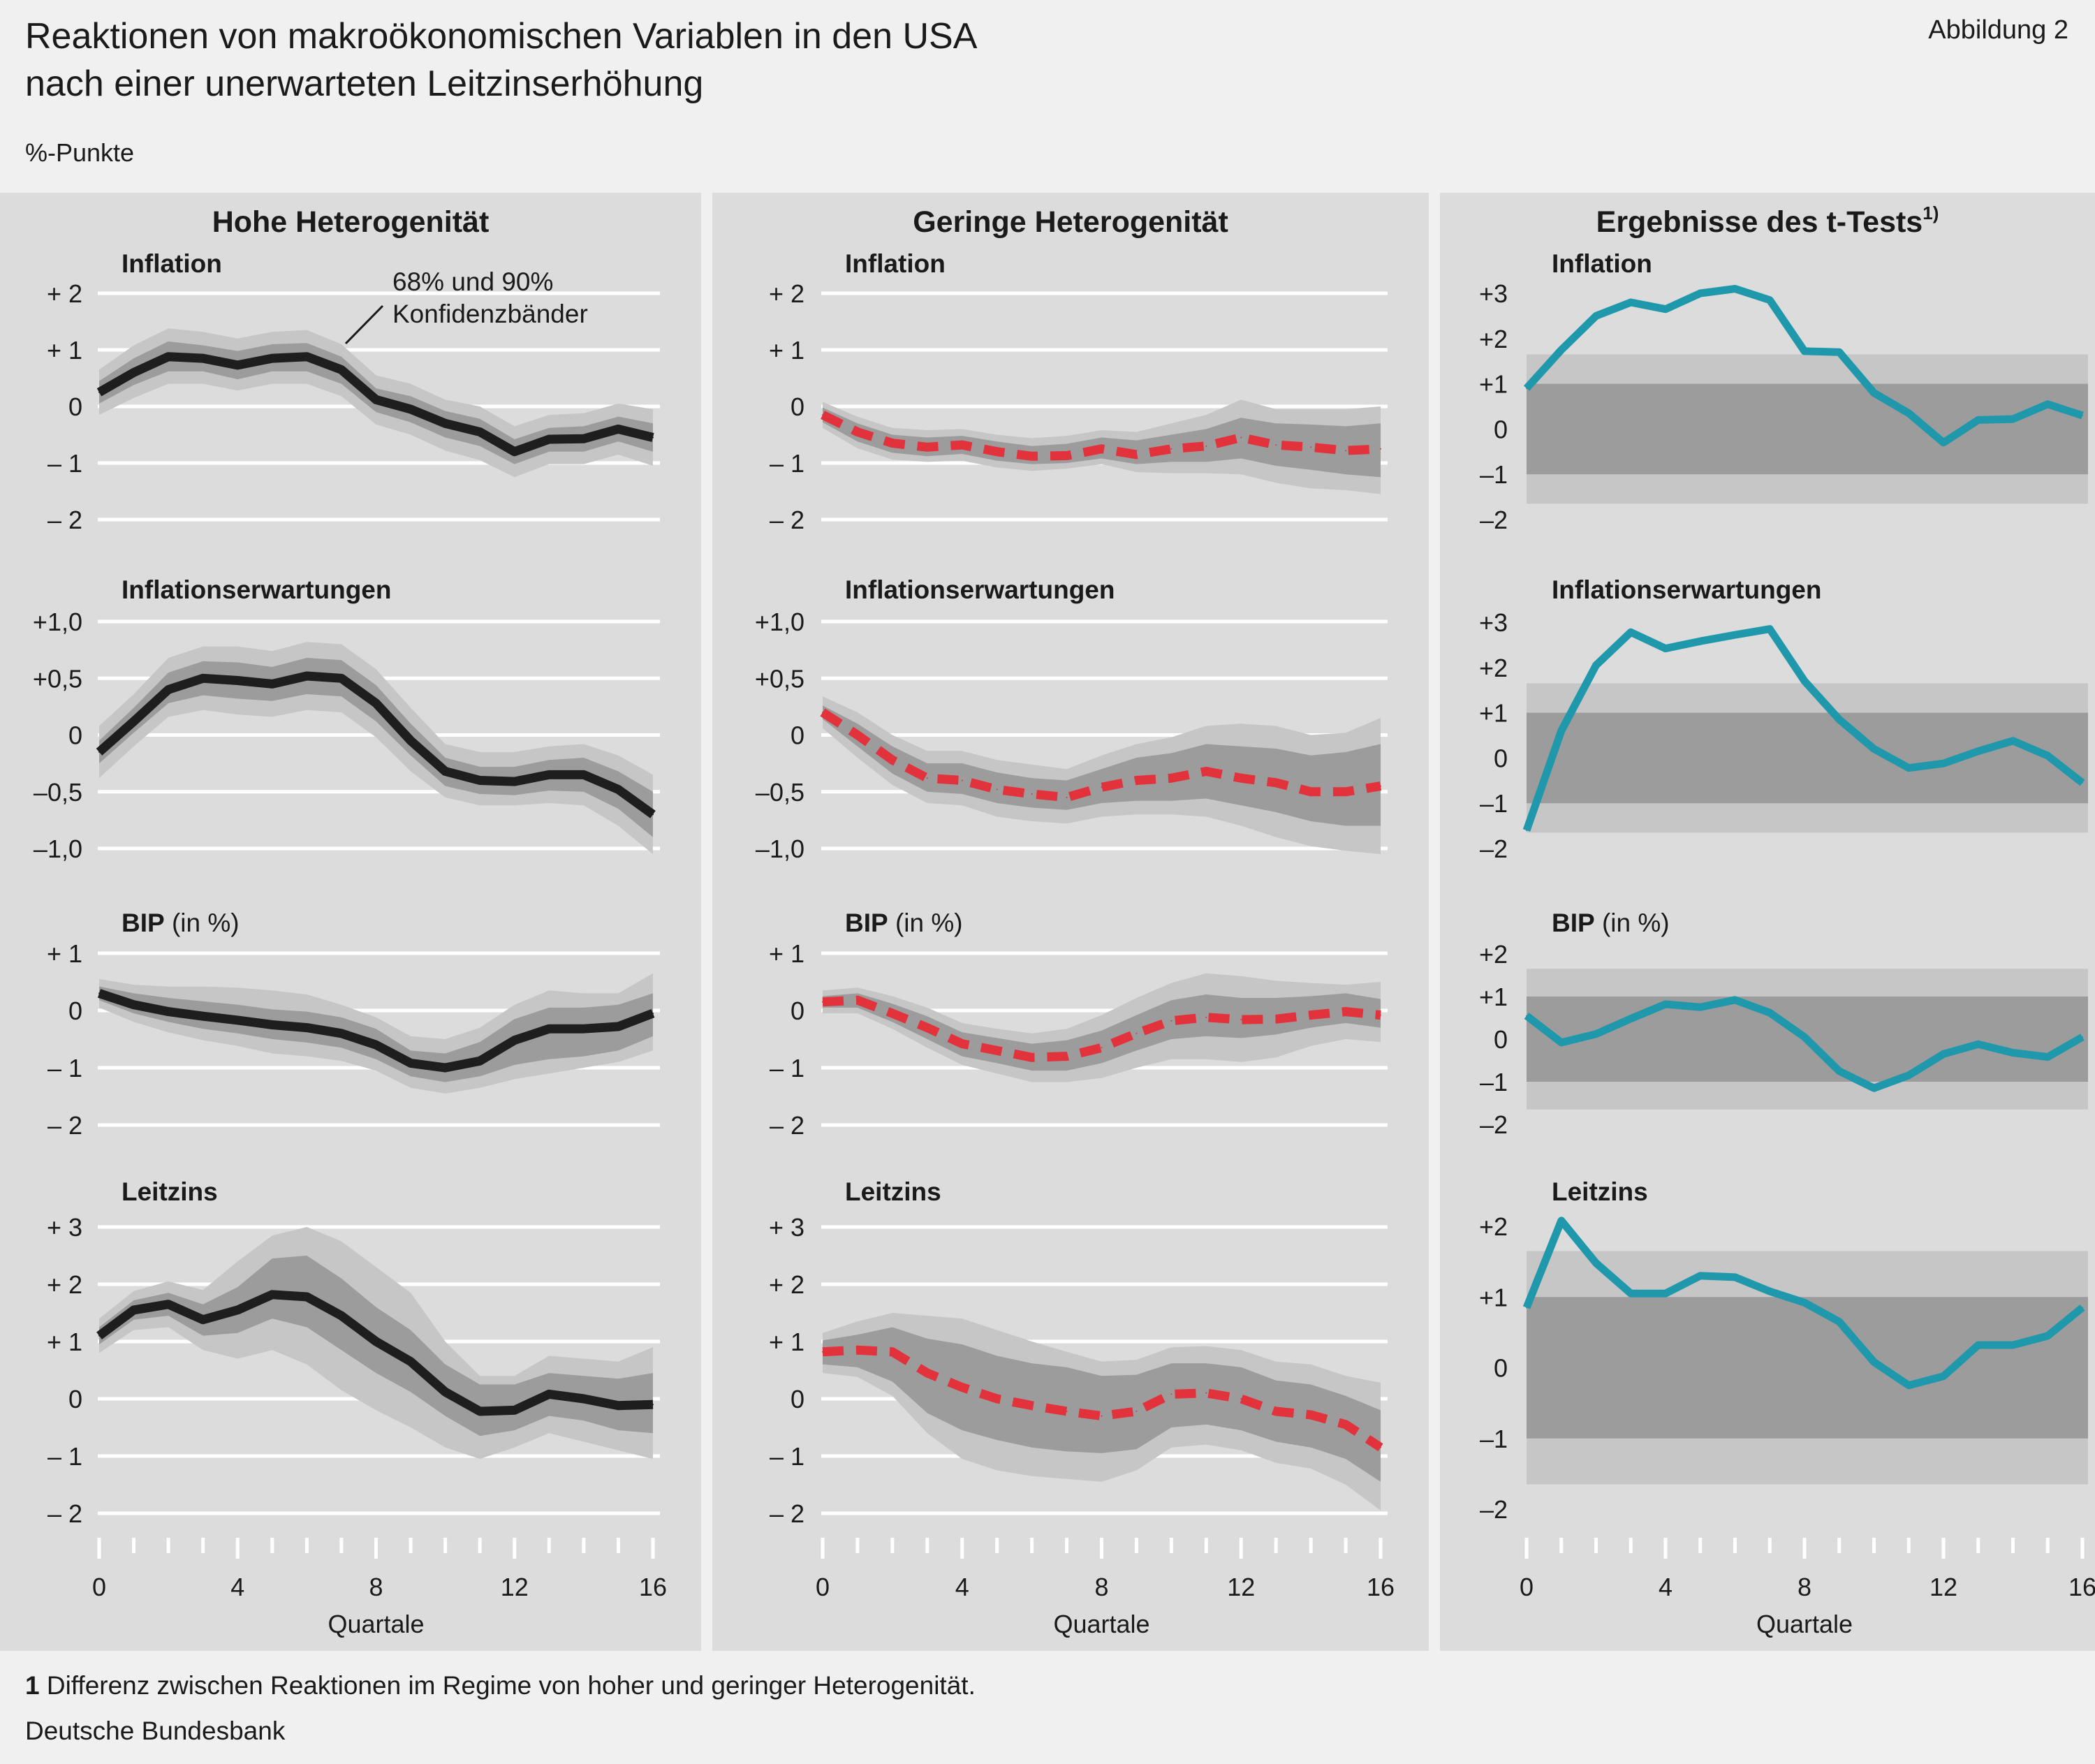 This screenshot has height=1764, width=2095. Describe the element at coordinates (346, 719) in the screenshot. I see `subchart-inflationserwartungen: Inflationserwartungen +1,0 +0,5 0 –0,5 –1,0` at that location.